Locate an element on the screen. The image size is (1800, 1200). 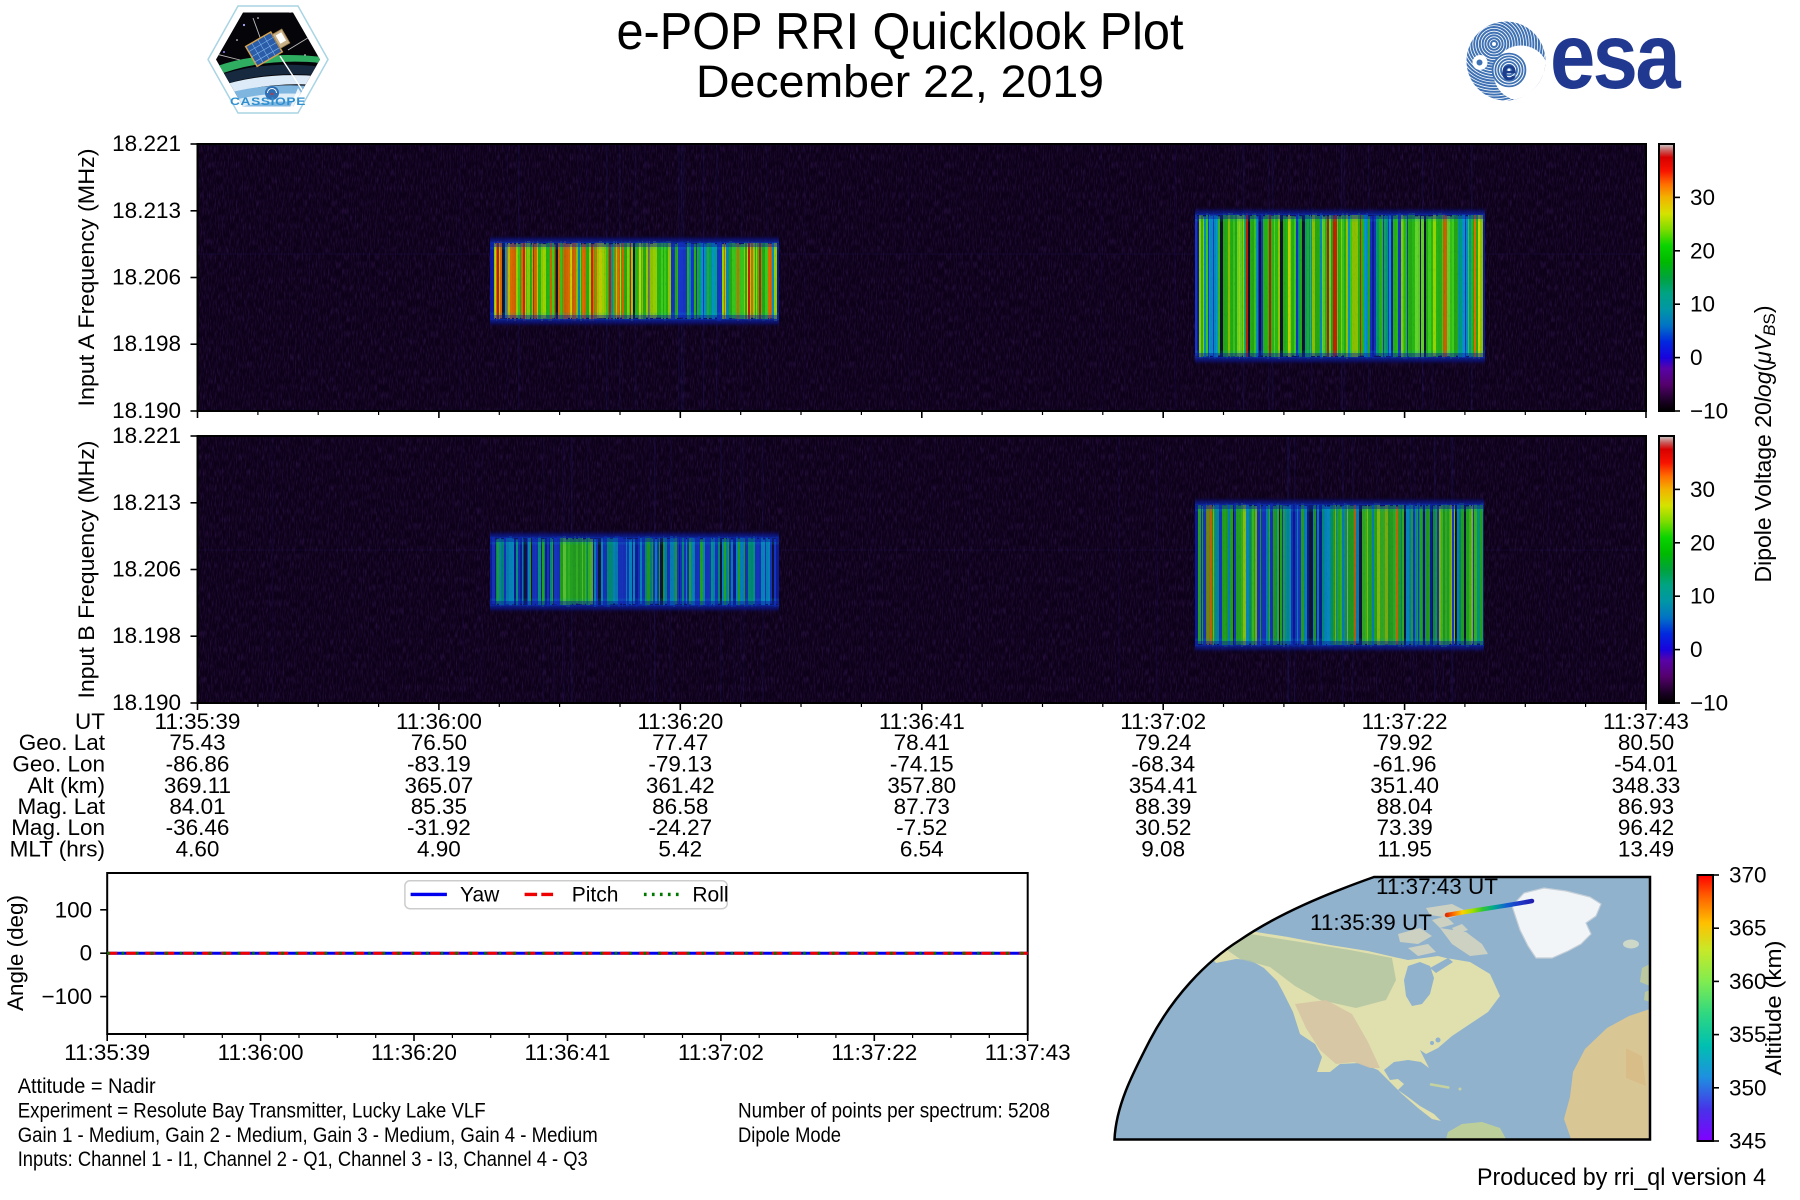
svg-text: 73.39 is located at coordinates (1404, 827).